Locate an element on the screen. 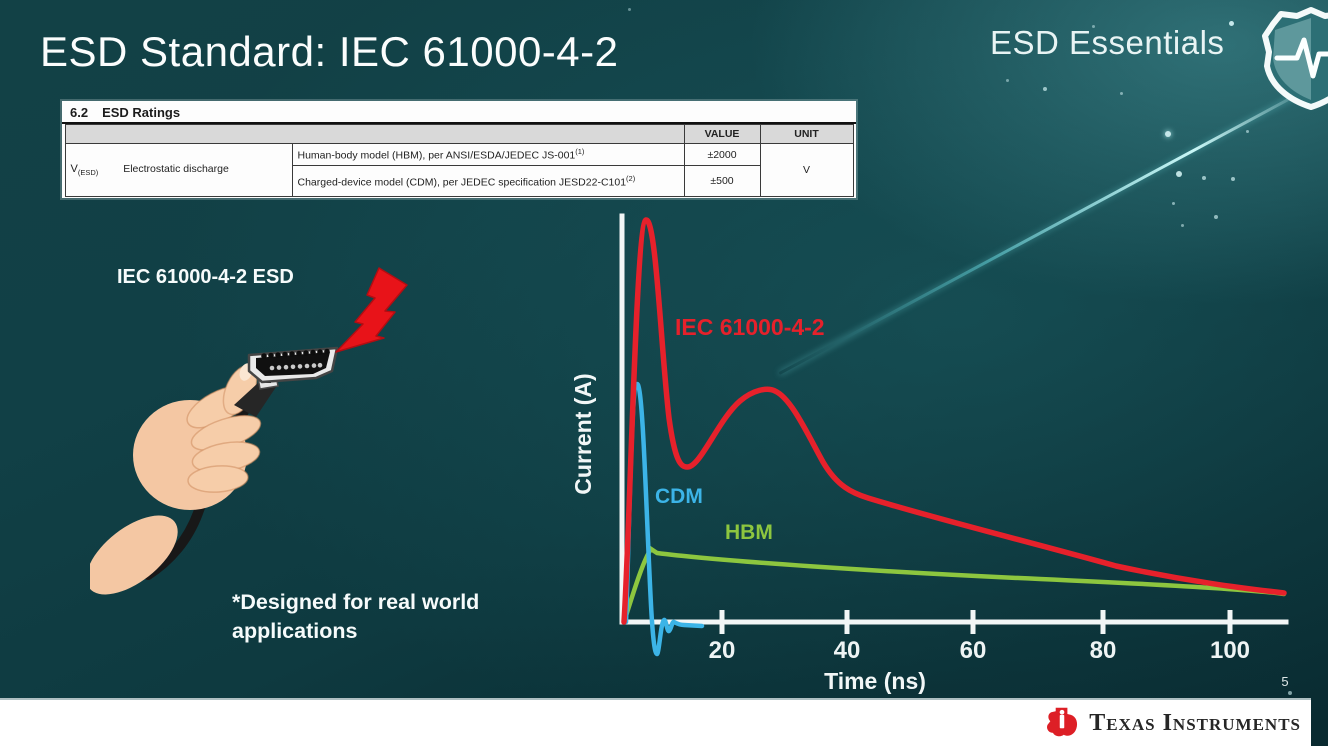 The height and width of the screenshot is (746, 1328). header-unit: UNIT is located at coordinates (806, 134).